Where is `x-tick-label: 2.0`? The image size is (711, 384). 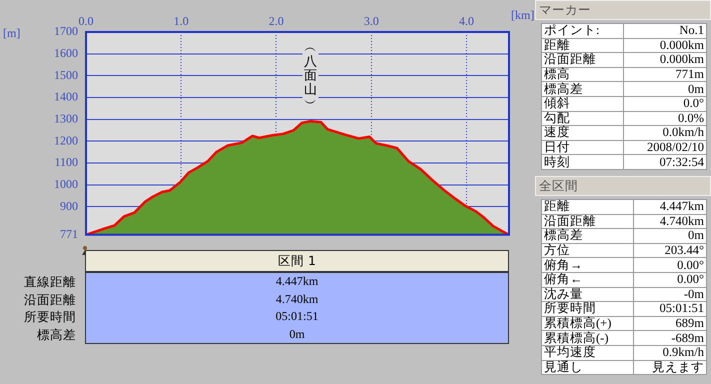
x-tick-label: 2.0 is located at coordinates (276, 21).